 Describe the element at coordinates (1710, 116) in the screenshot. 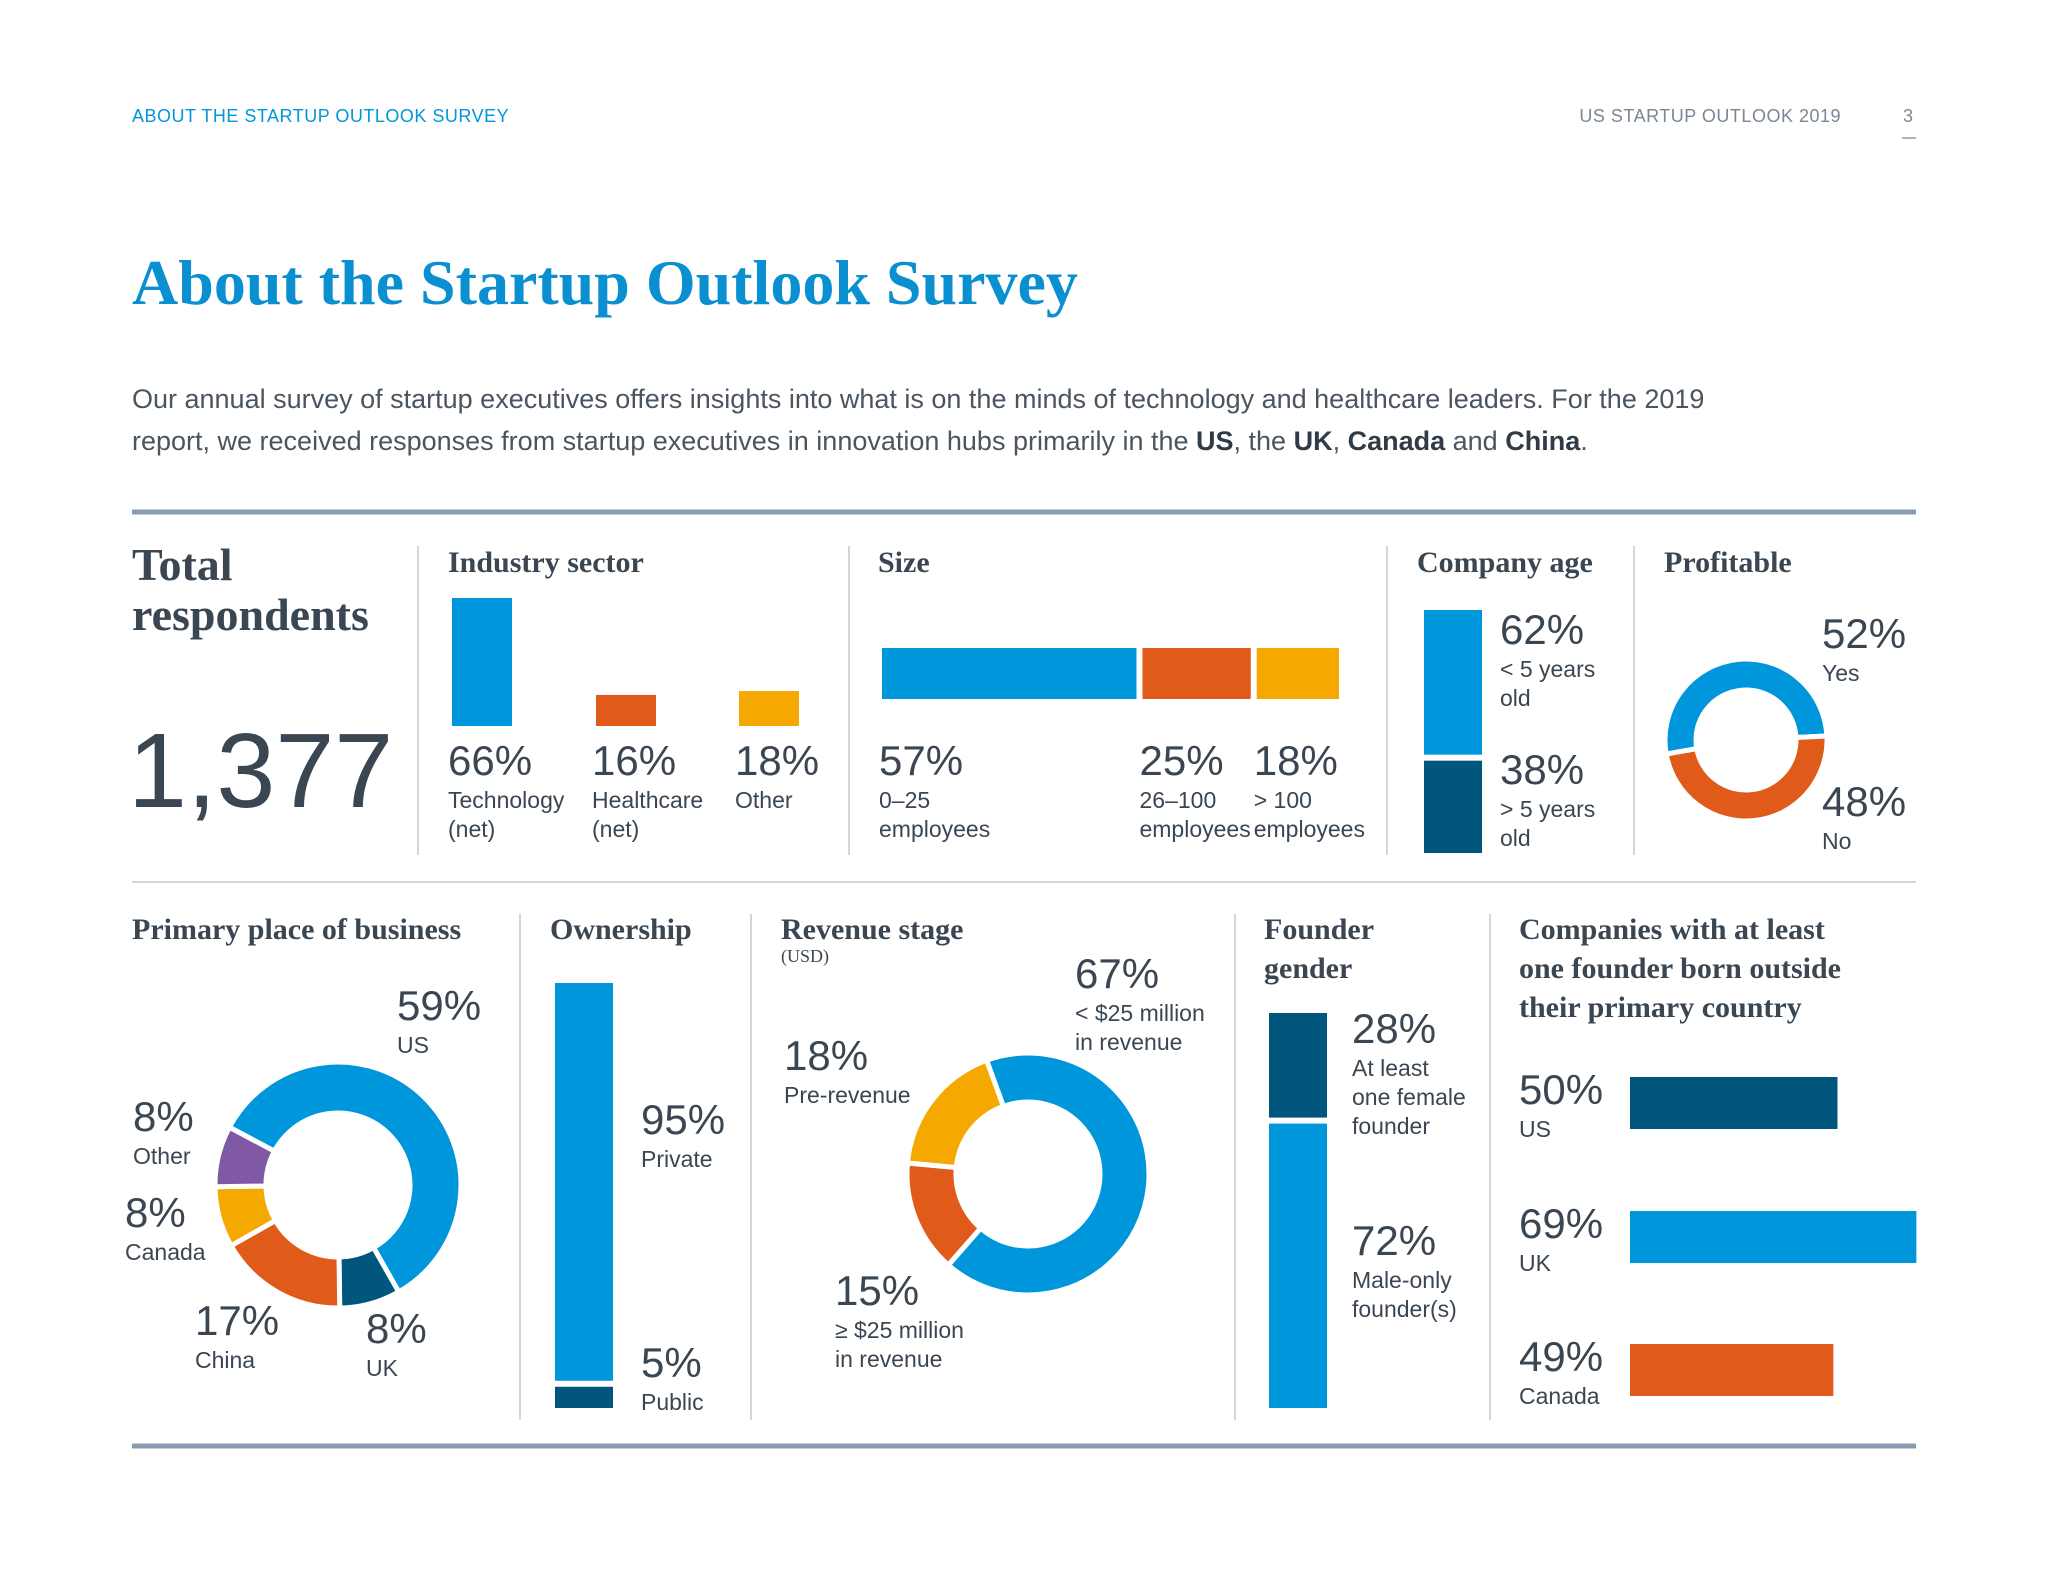

I see `header-right: US STARTUP OUTLOOK 2019` at that location.